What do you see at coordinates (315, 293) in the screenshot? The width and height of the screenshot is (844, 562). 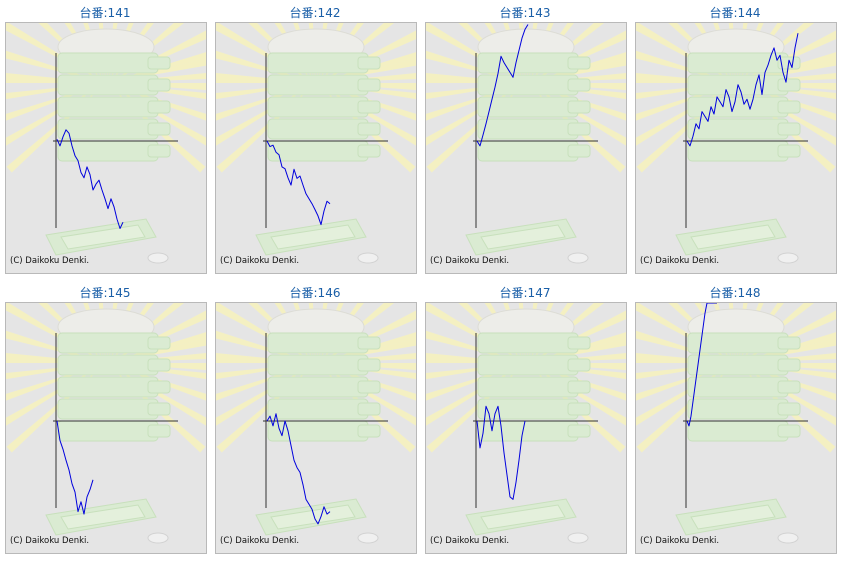 I see `chart-title: 台番:146` at bounding box center [315, 293].